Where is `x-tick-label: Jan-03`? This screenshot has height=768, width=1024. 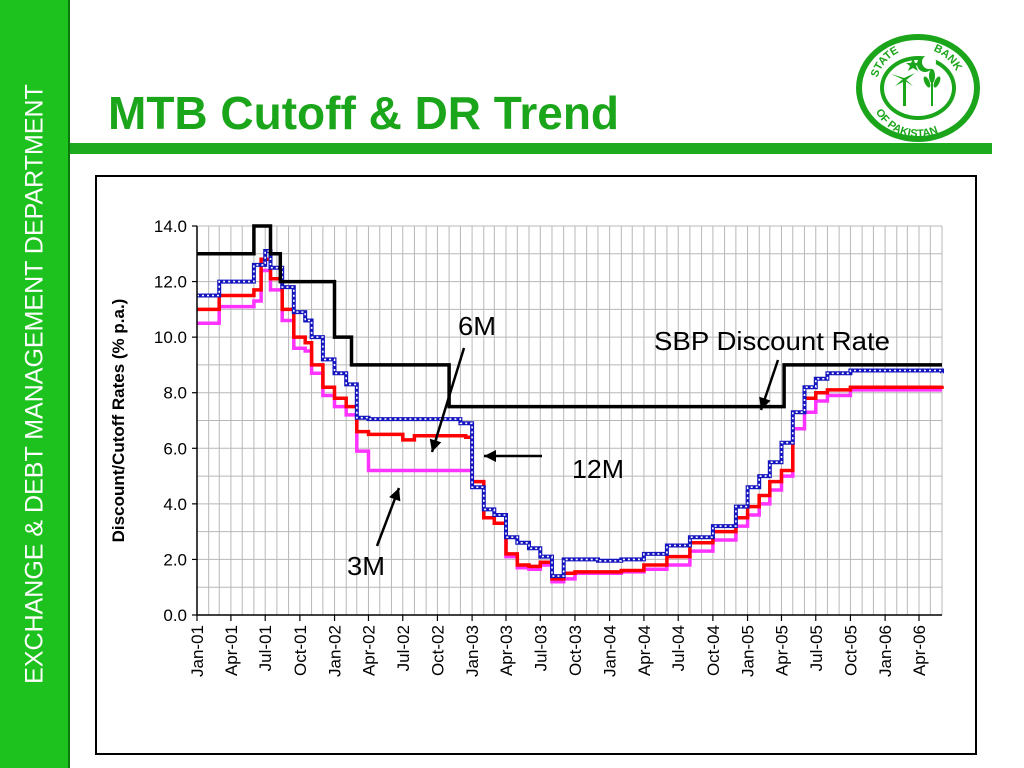 x-tick-label: Jan-03 is located at coordinates (472, 651).